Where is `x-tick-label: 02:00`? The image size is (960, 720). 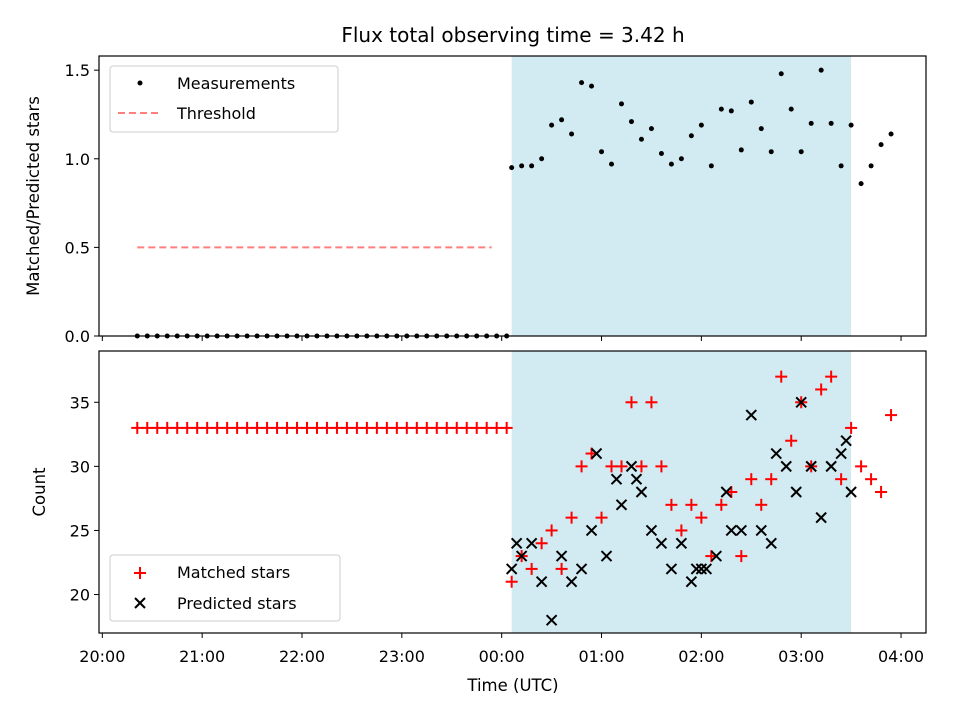
x-tick-label: 02:00 is located at coordinates (701, 656).